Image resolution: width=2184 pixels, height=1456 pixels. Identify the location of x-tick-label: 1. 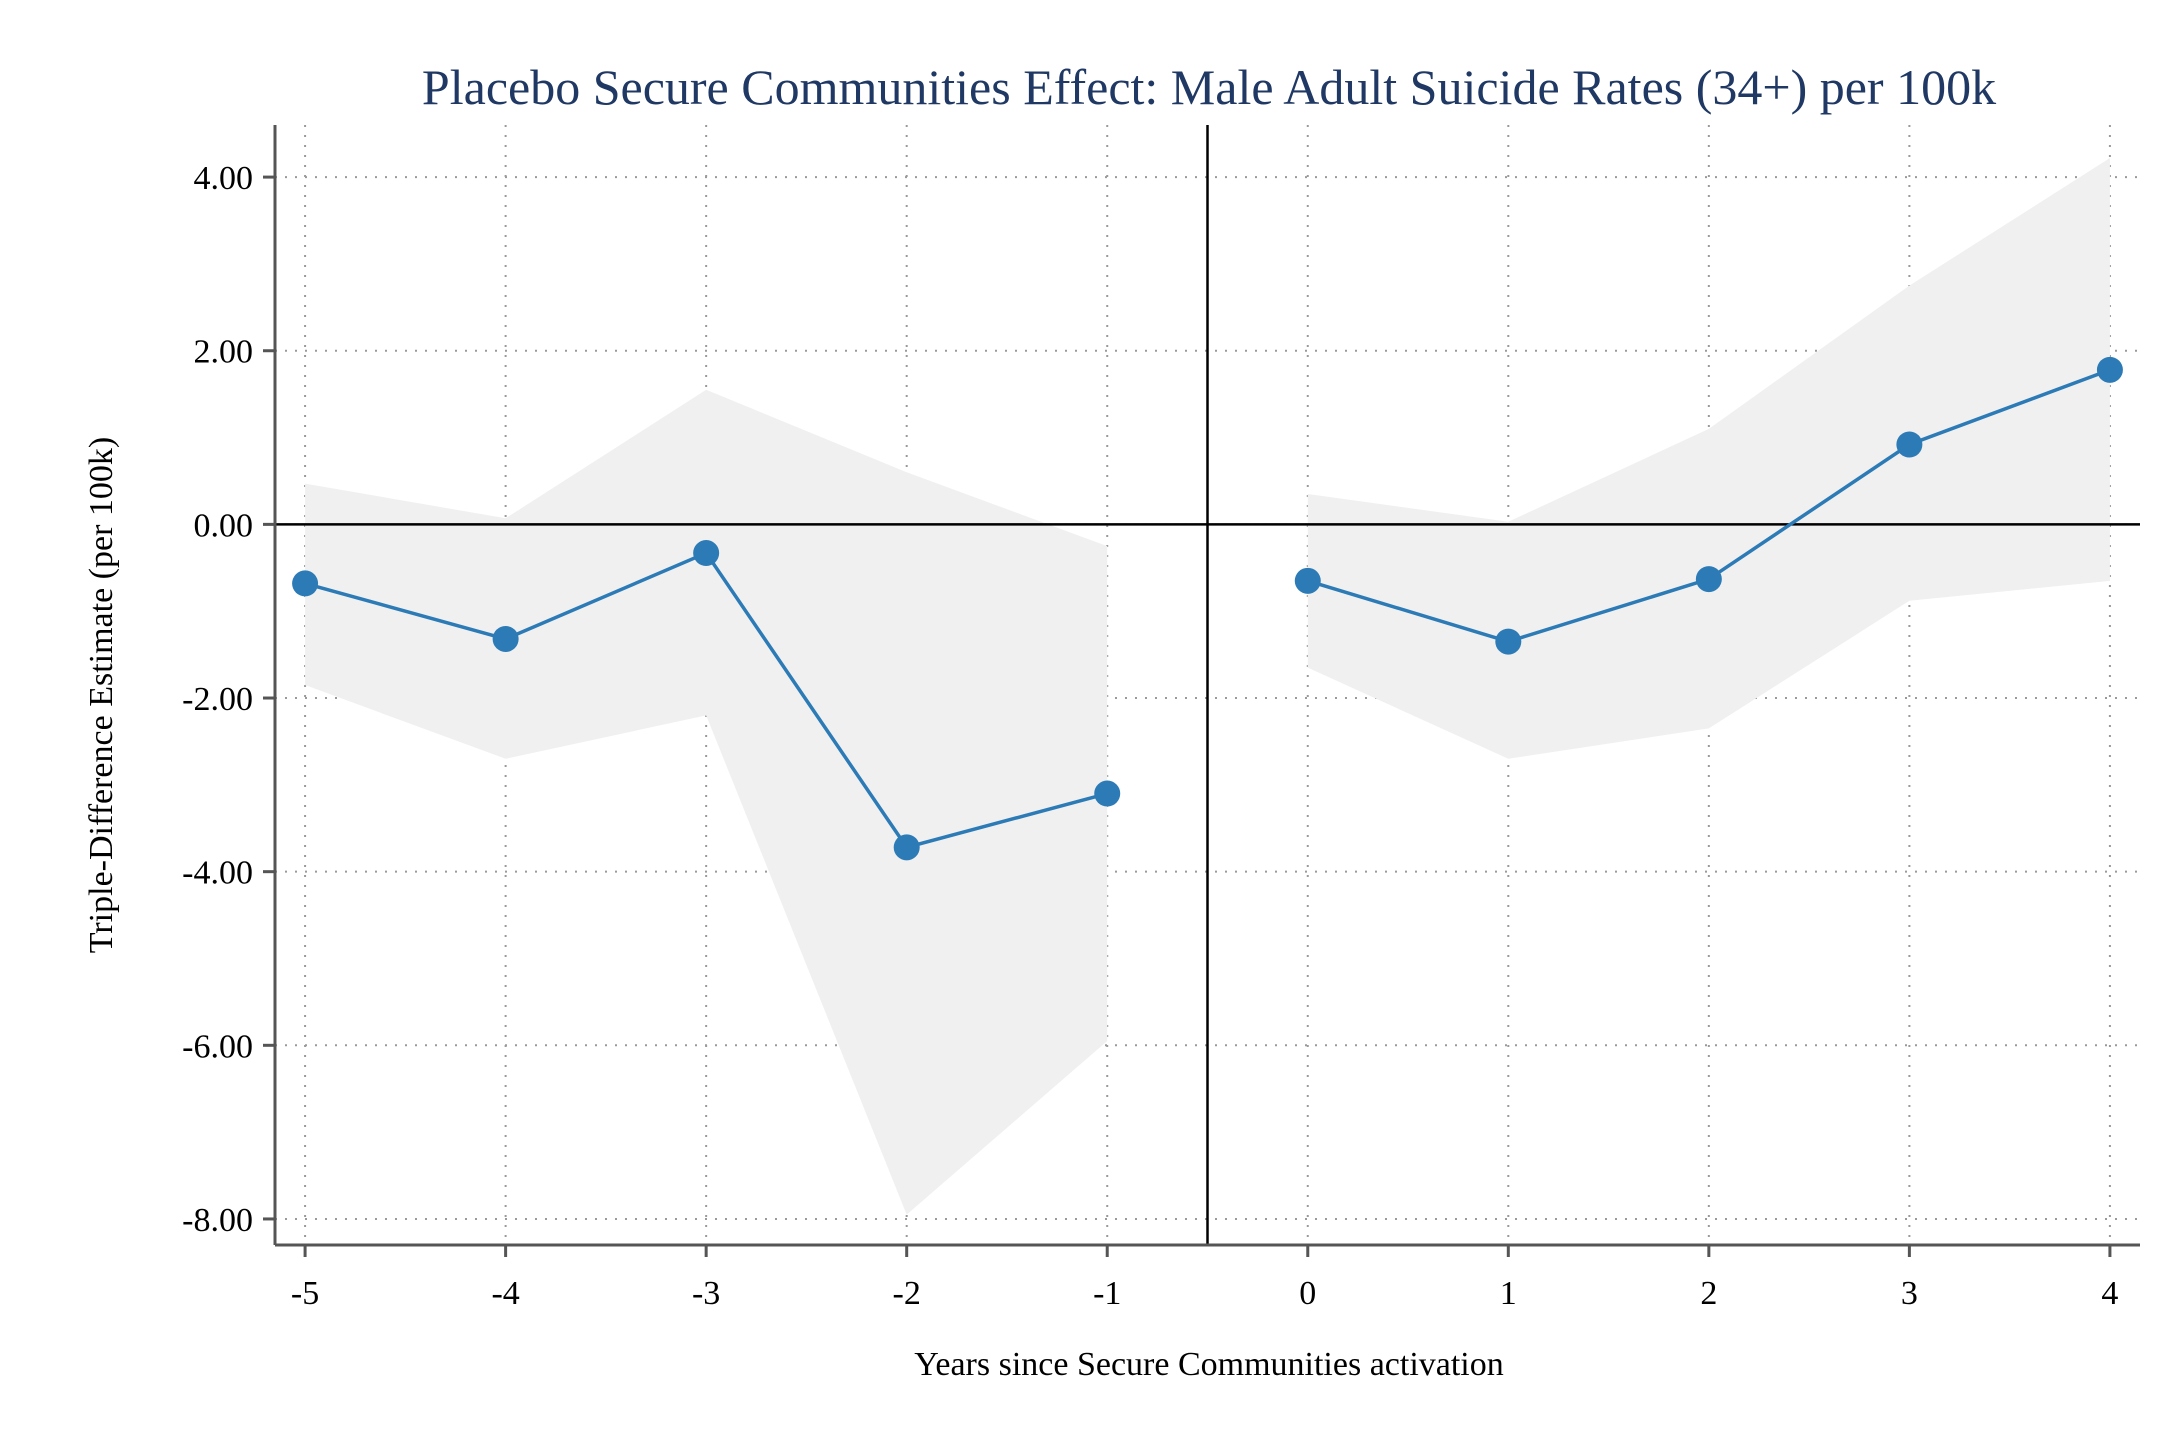
(1508, 1293).